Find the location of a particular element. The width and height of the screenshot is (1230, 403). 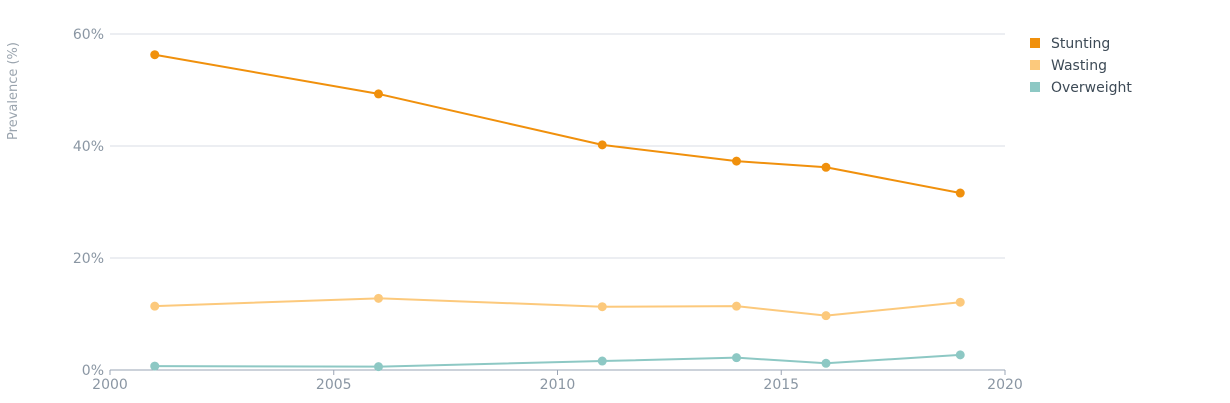

y-axis-label: Prevalence (%) is located at coordinates (13, 91).